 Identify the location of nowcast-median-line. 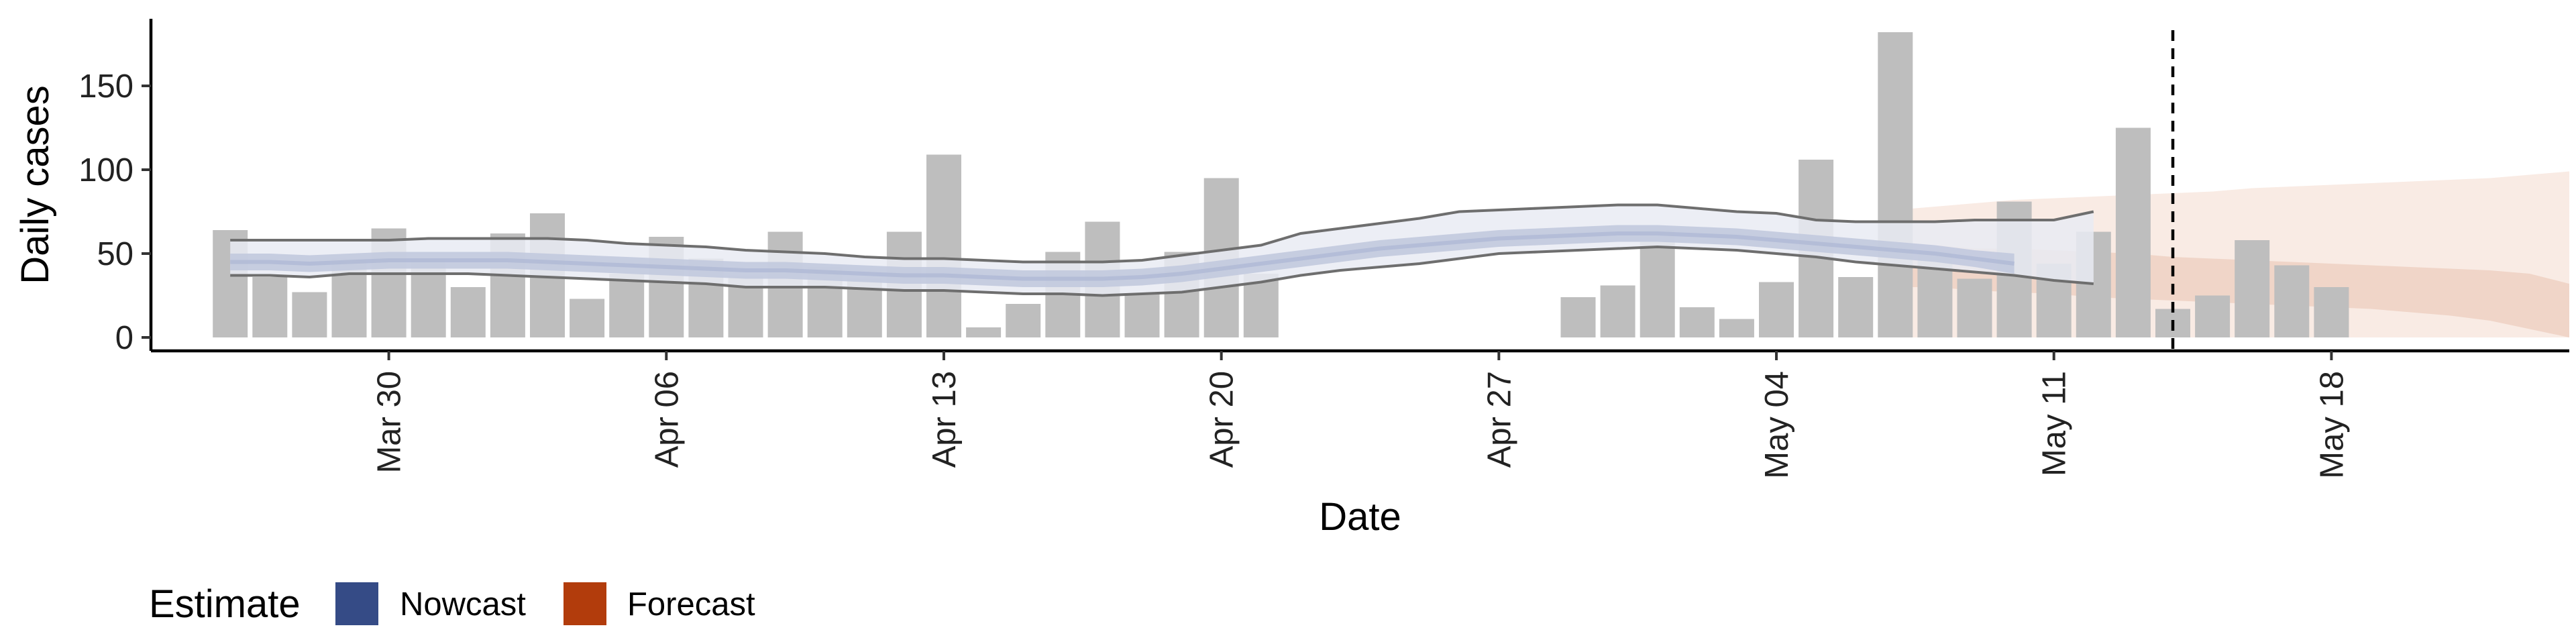
(1122, 256).